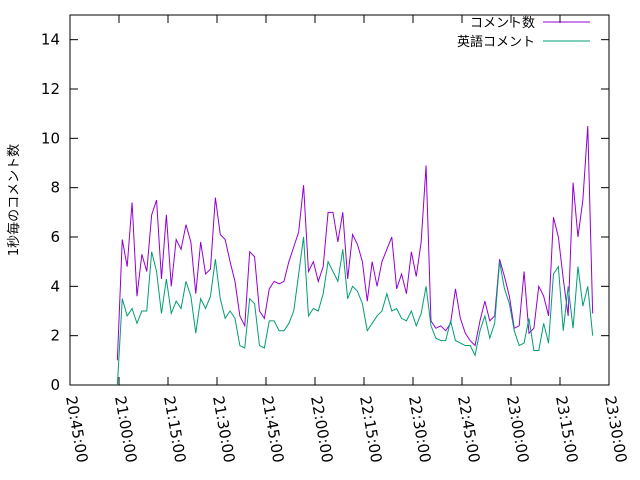  Describe the element at coordinates (615, 429) in the screenshot. I see `x-tick-label: 23:30:00` at that location.